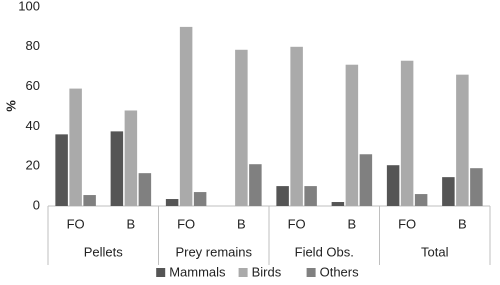 Image resolution: width=500 pixels, height=285 pixels. Describe the element at coordinates (104, 251) in the screenshot. I see `group-label: Pellets` at that location.